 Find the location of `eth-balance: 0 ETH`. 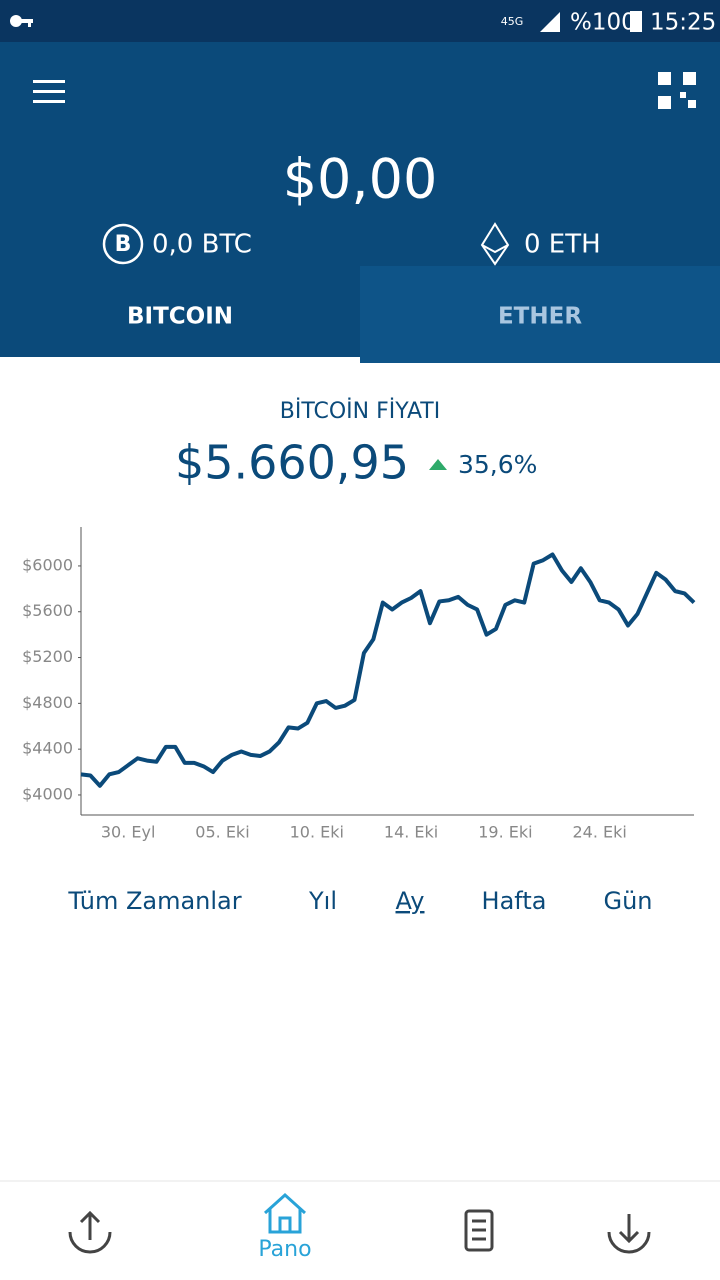

eth-balance: 0 ETH is located at coordinates (562, 245).